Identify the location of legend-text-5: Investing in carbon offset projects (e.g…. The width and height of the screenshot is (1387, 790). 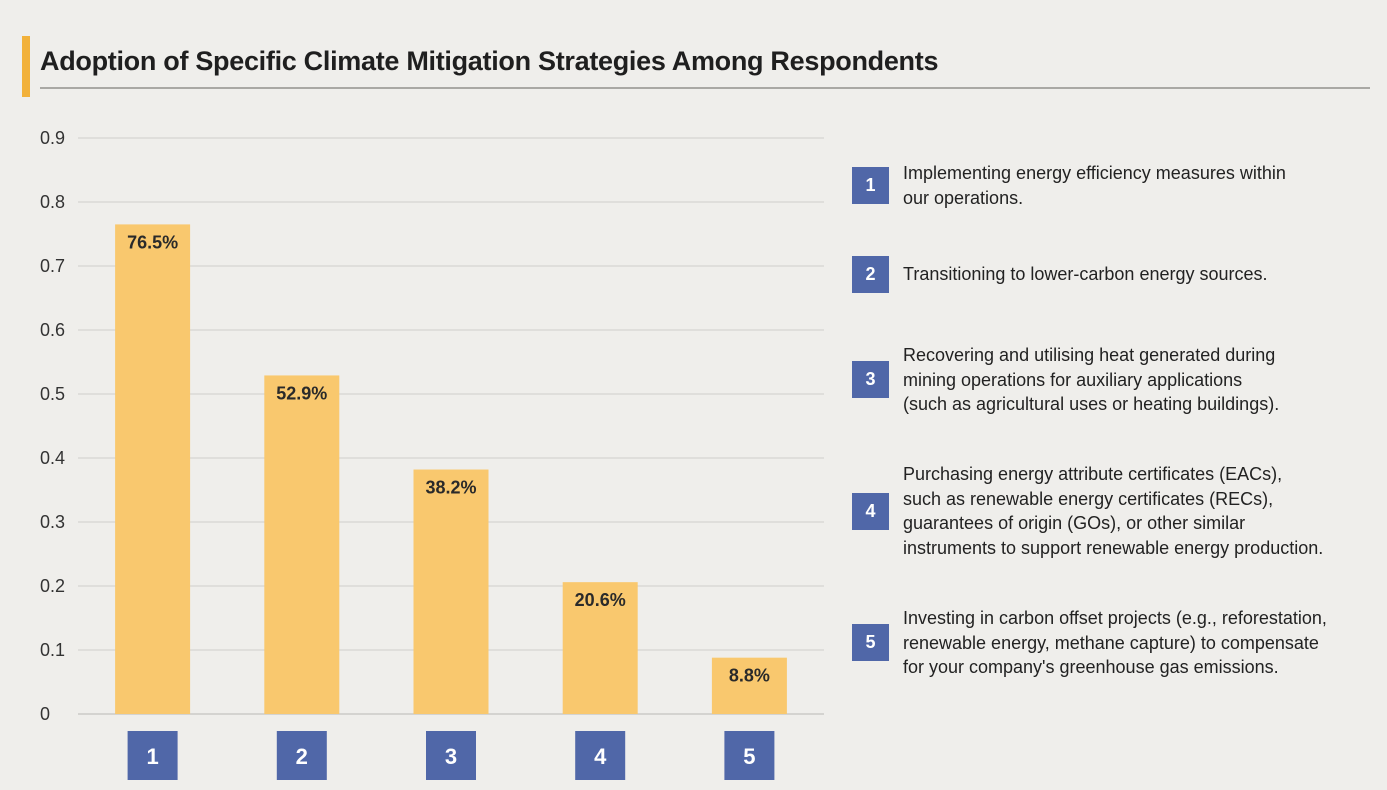
(1115, 642).